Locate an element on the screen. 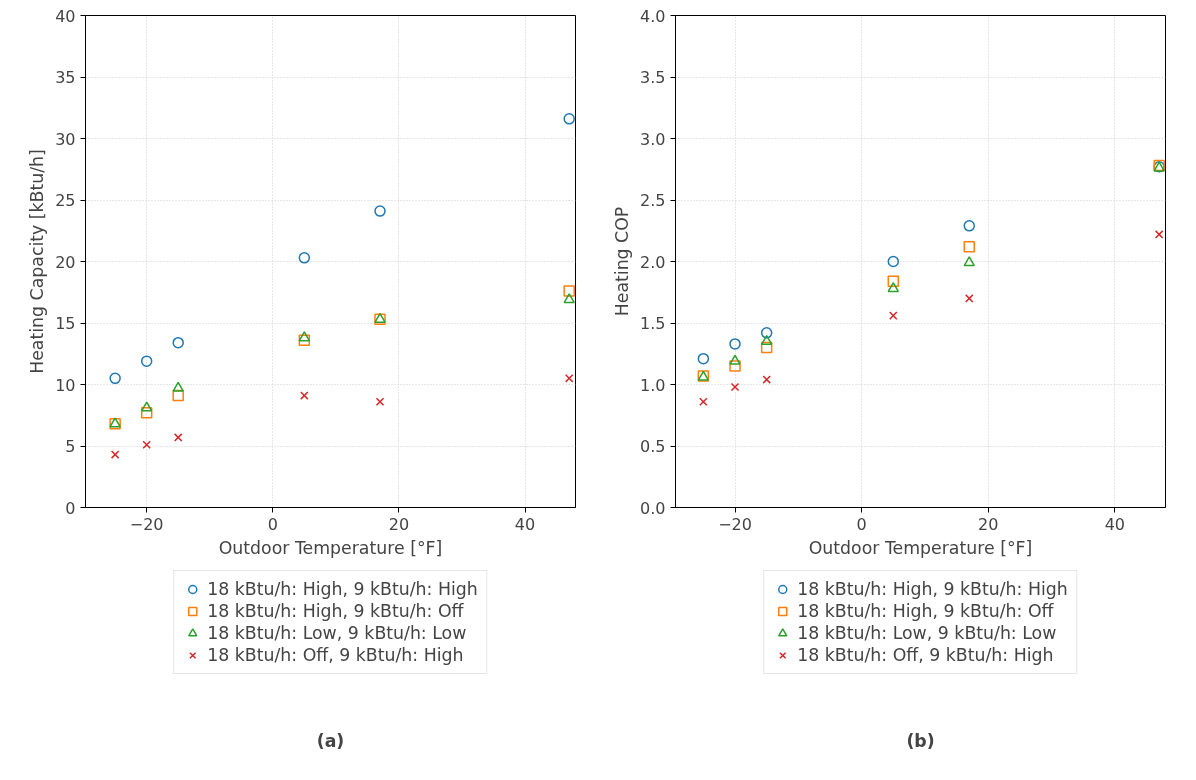 The height and width of the screenshot is (780, 1196). y-tick-label: 2.0 is located at coordinates (653, 262).